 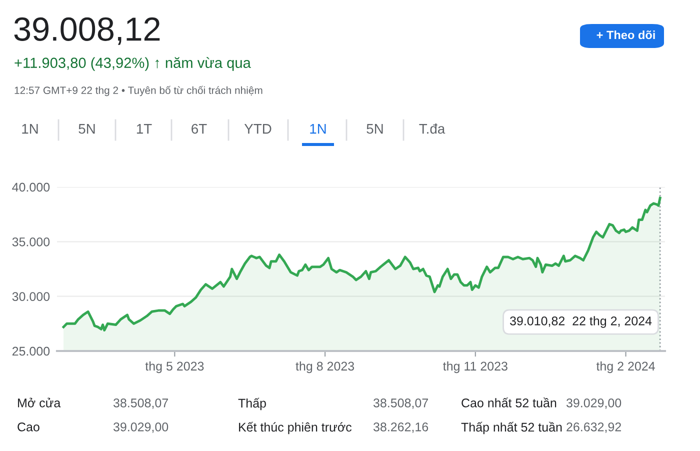 What do you see at coordinates (174, 367) in the screenshot?
I see `x-tick-label: thg 5 2023` at bounding box center [174, 367].